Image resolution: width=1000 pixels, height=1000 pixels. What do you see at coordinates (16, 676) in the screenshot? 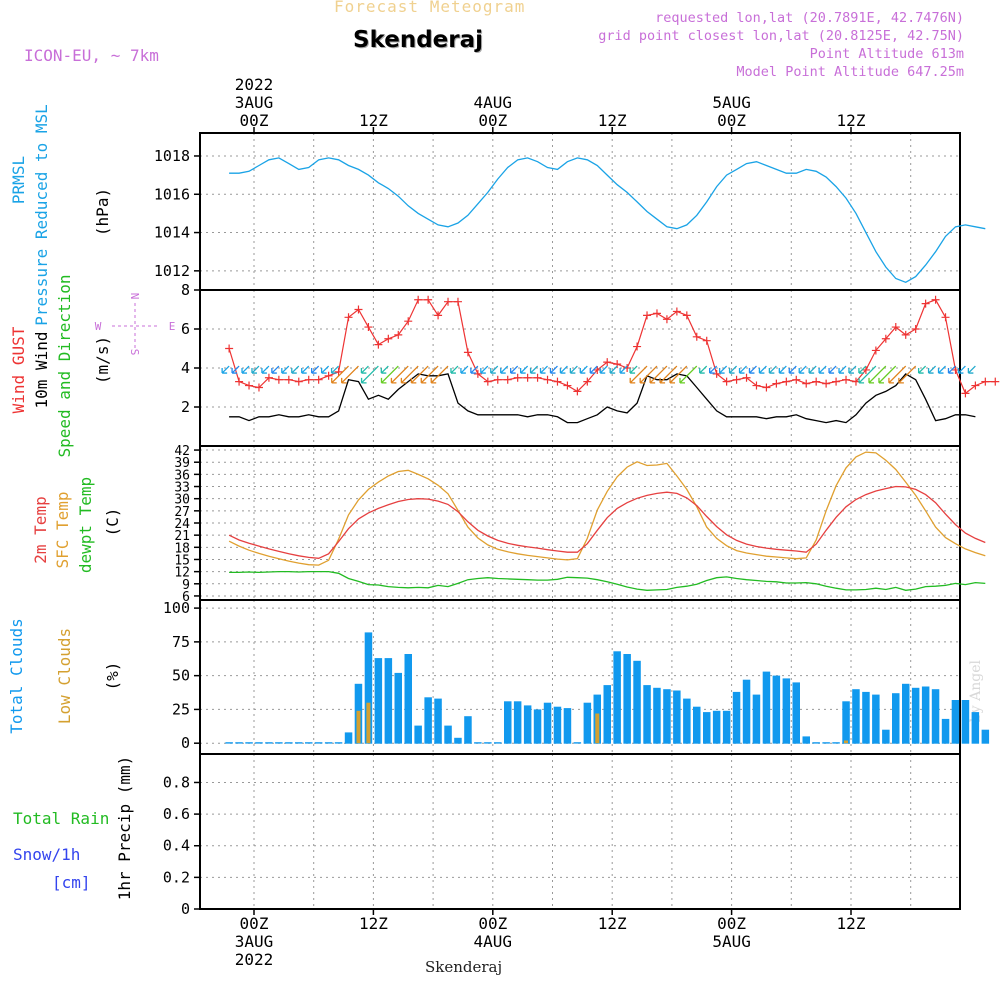
I see `total-clouds-label: Total Clouds` at bounding box center [16, 676].